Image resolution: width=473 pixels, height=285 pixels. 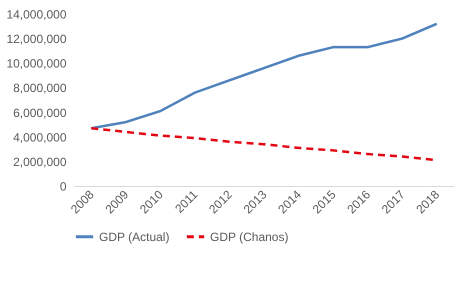 I want to click on y-tick-label: 12,000,000, so click(x=36, y=39).